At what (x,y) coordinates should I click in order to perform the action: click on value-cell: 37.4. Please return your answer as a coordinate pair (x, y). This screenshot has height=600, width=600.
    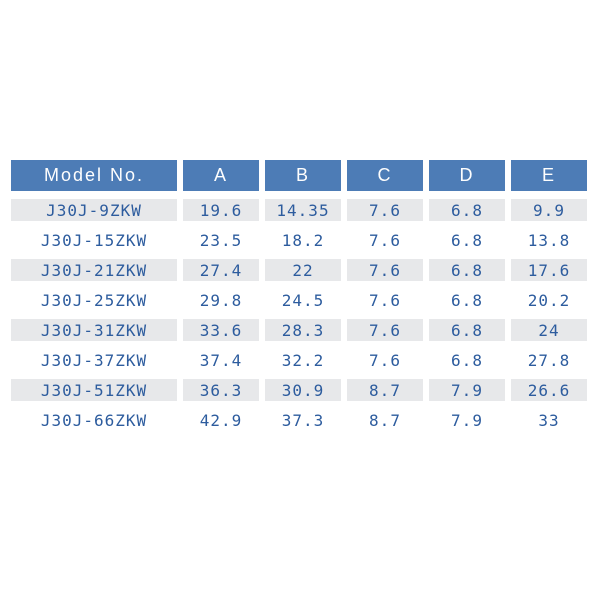
    Looking at the image, I should click on (221, 360).